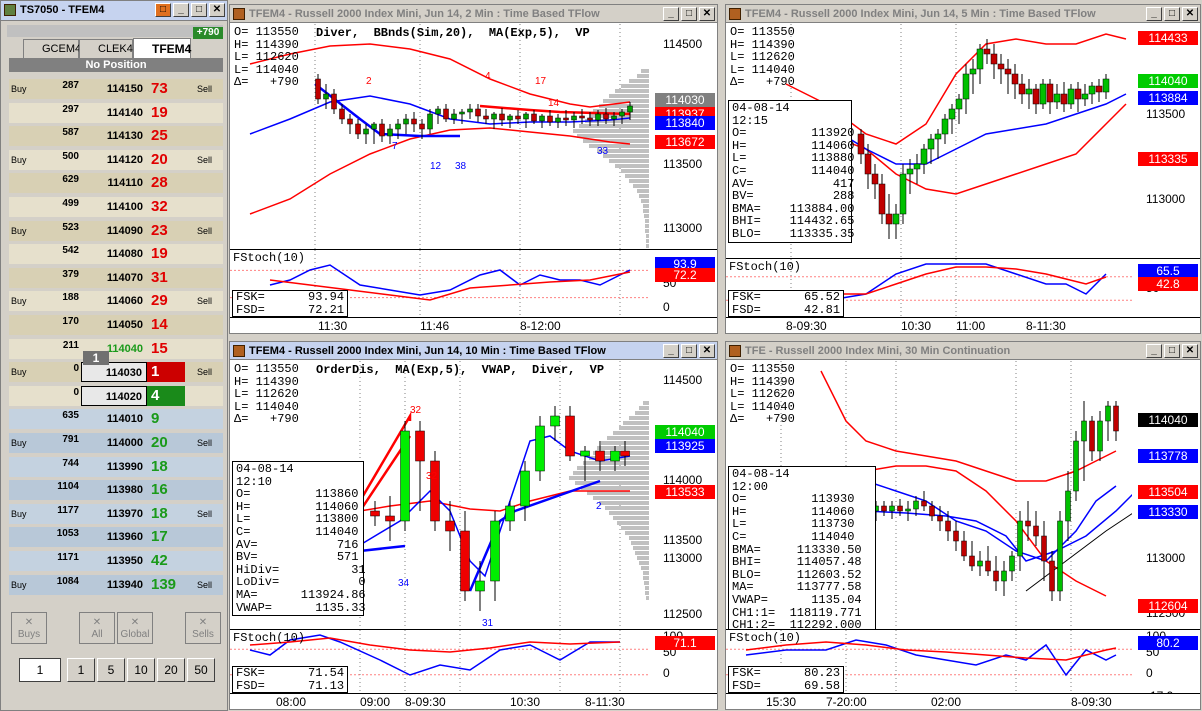  I want to click on ladder-row: Buy 1084 113940 139 Sell, so click(116, 584).